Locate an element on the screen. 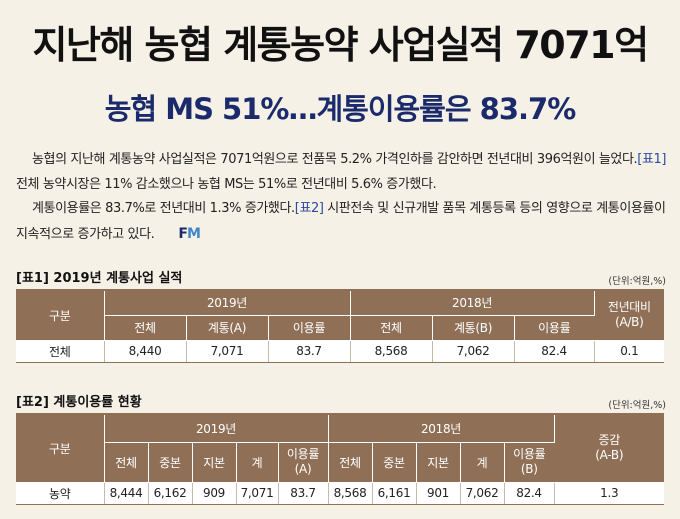 The width and height of the screenshot is (680, 519). table1-header-change: 전년대비 (A/B) is located at coordinates (629, 315).